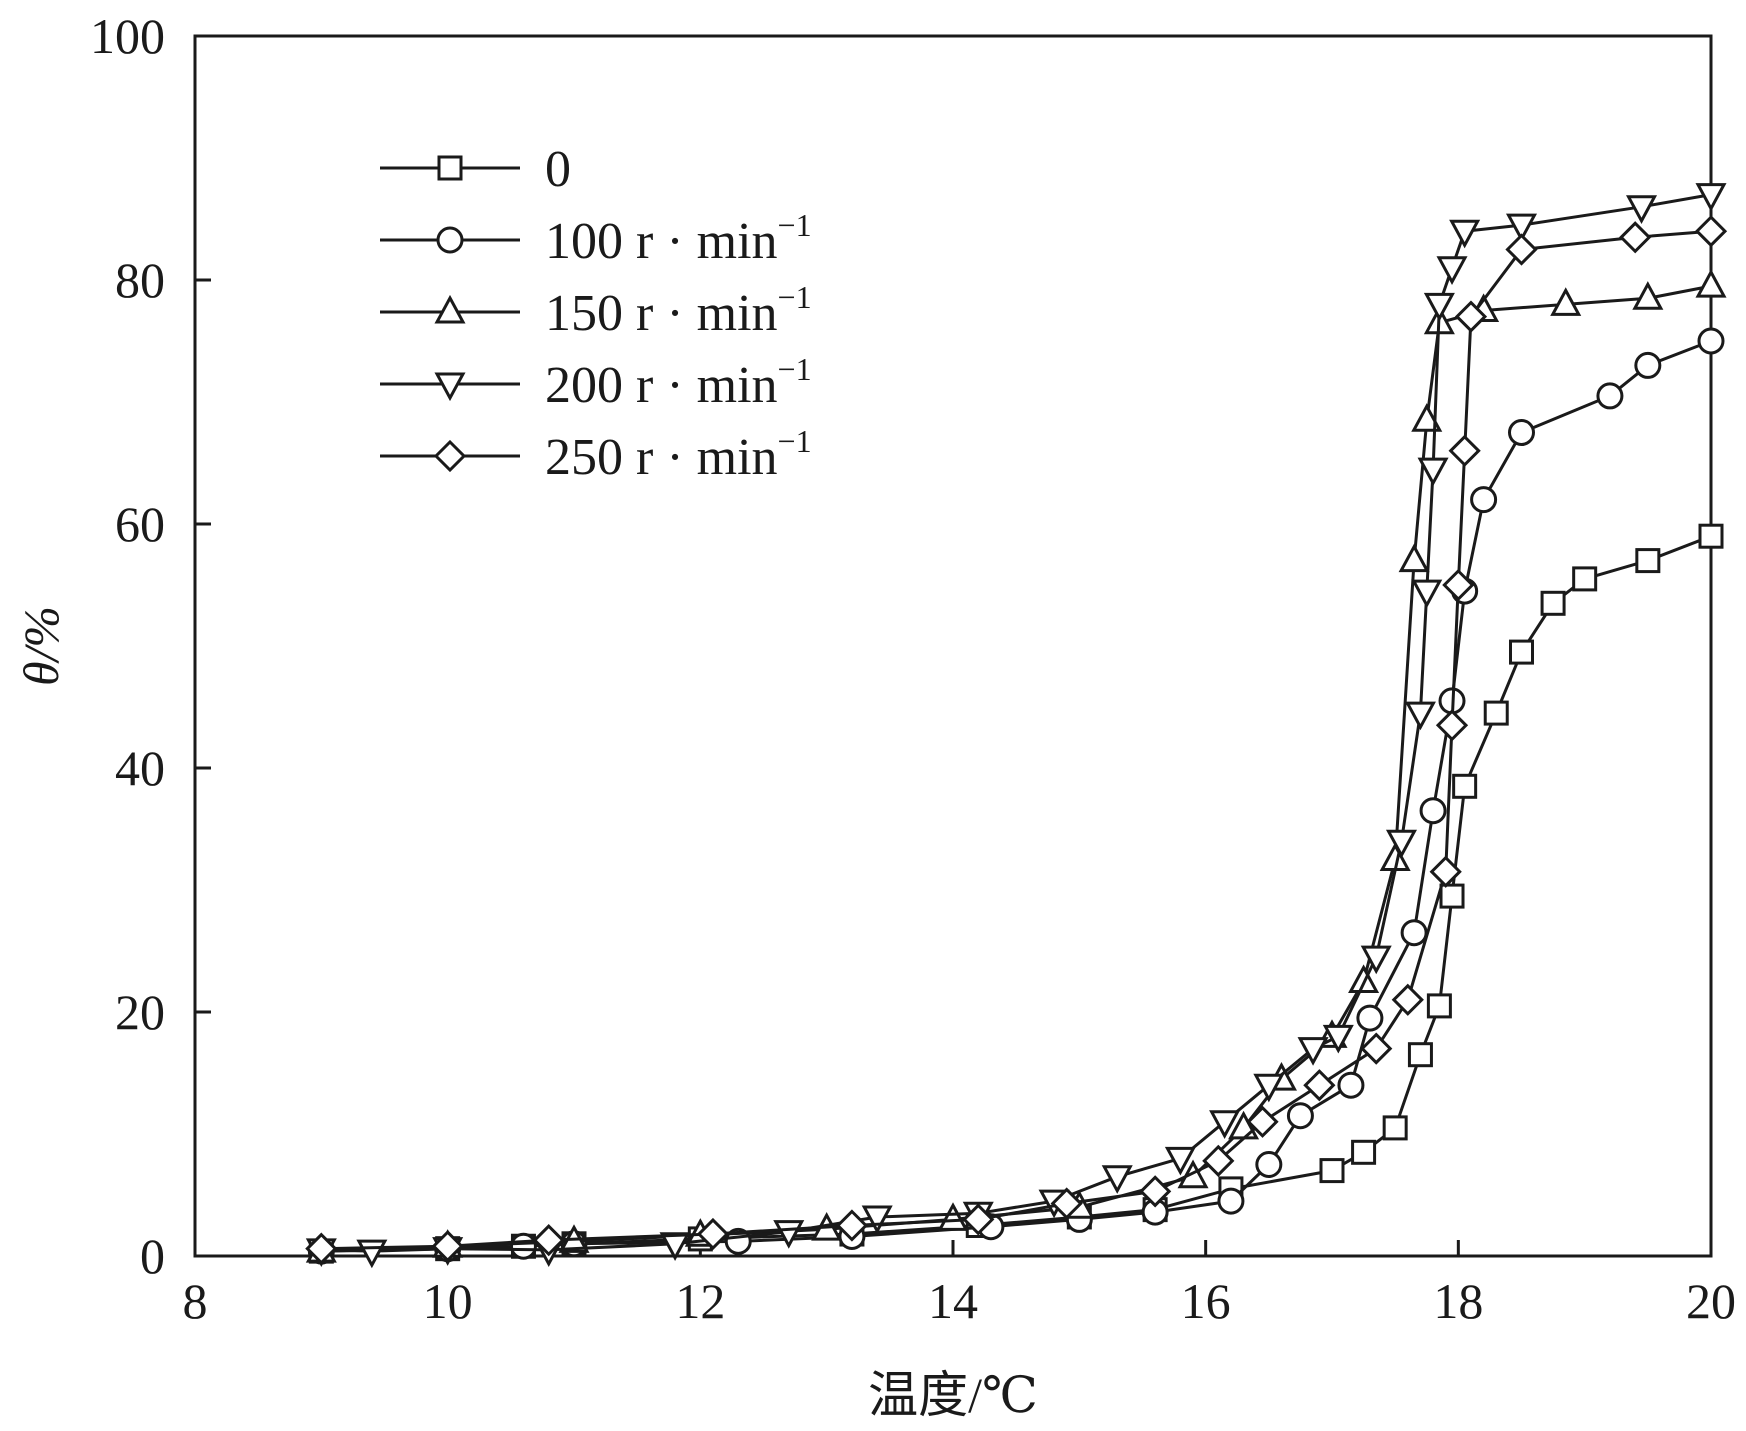  I want to click on x-tick-label: 20, so click(1711, 1301).